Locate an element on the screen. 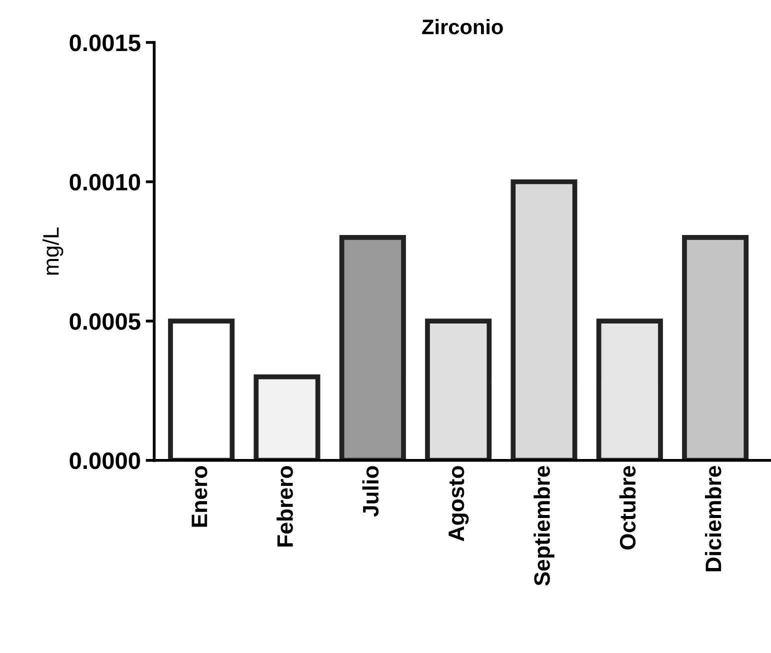 This screenshot has width=771, height=653. y-tick-label: 0.0000 is located at coordinates (105, 461).